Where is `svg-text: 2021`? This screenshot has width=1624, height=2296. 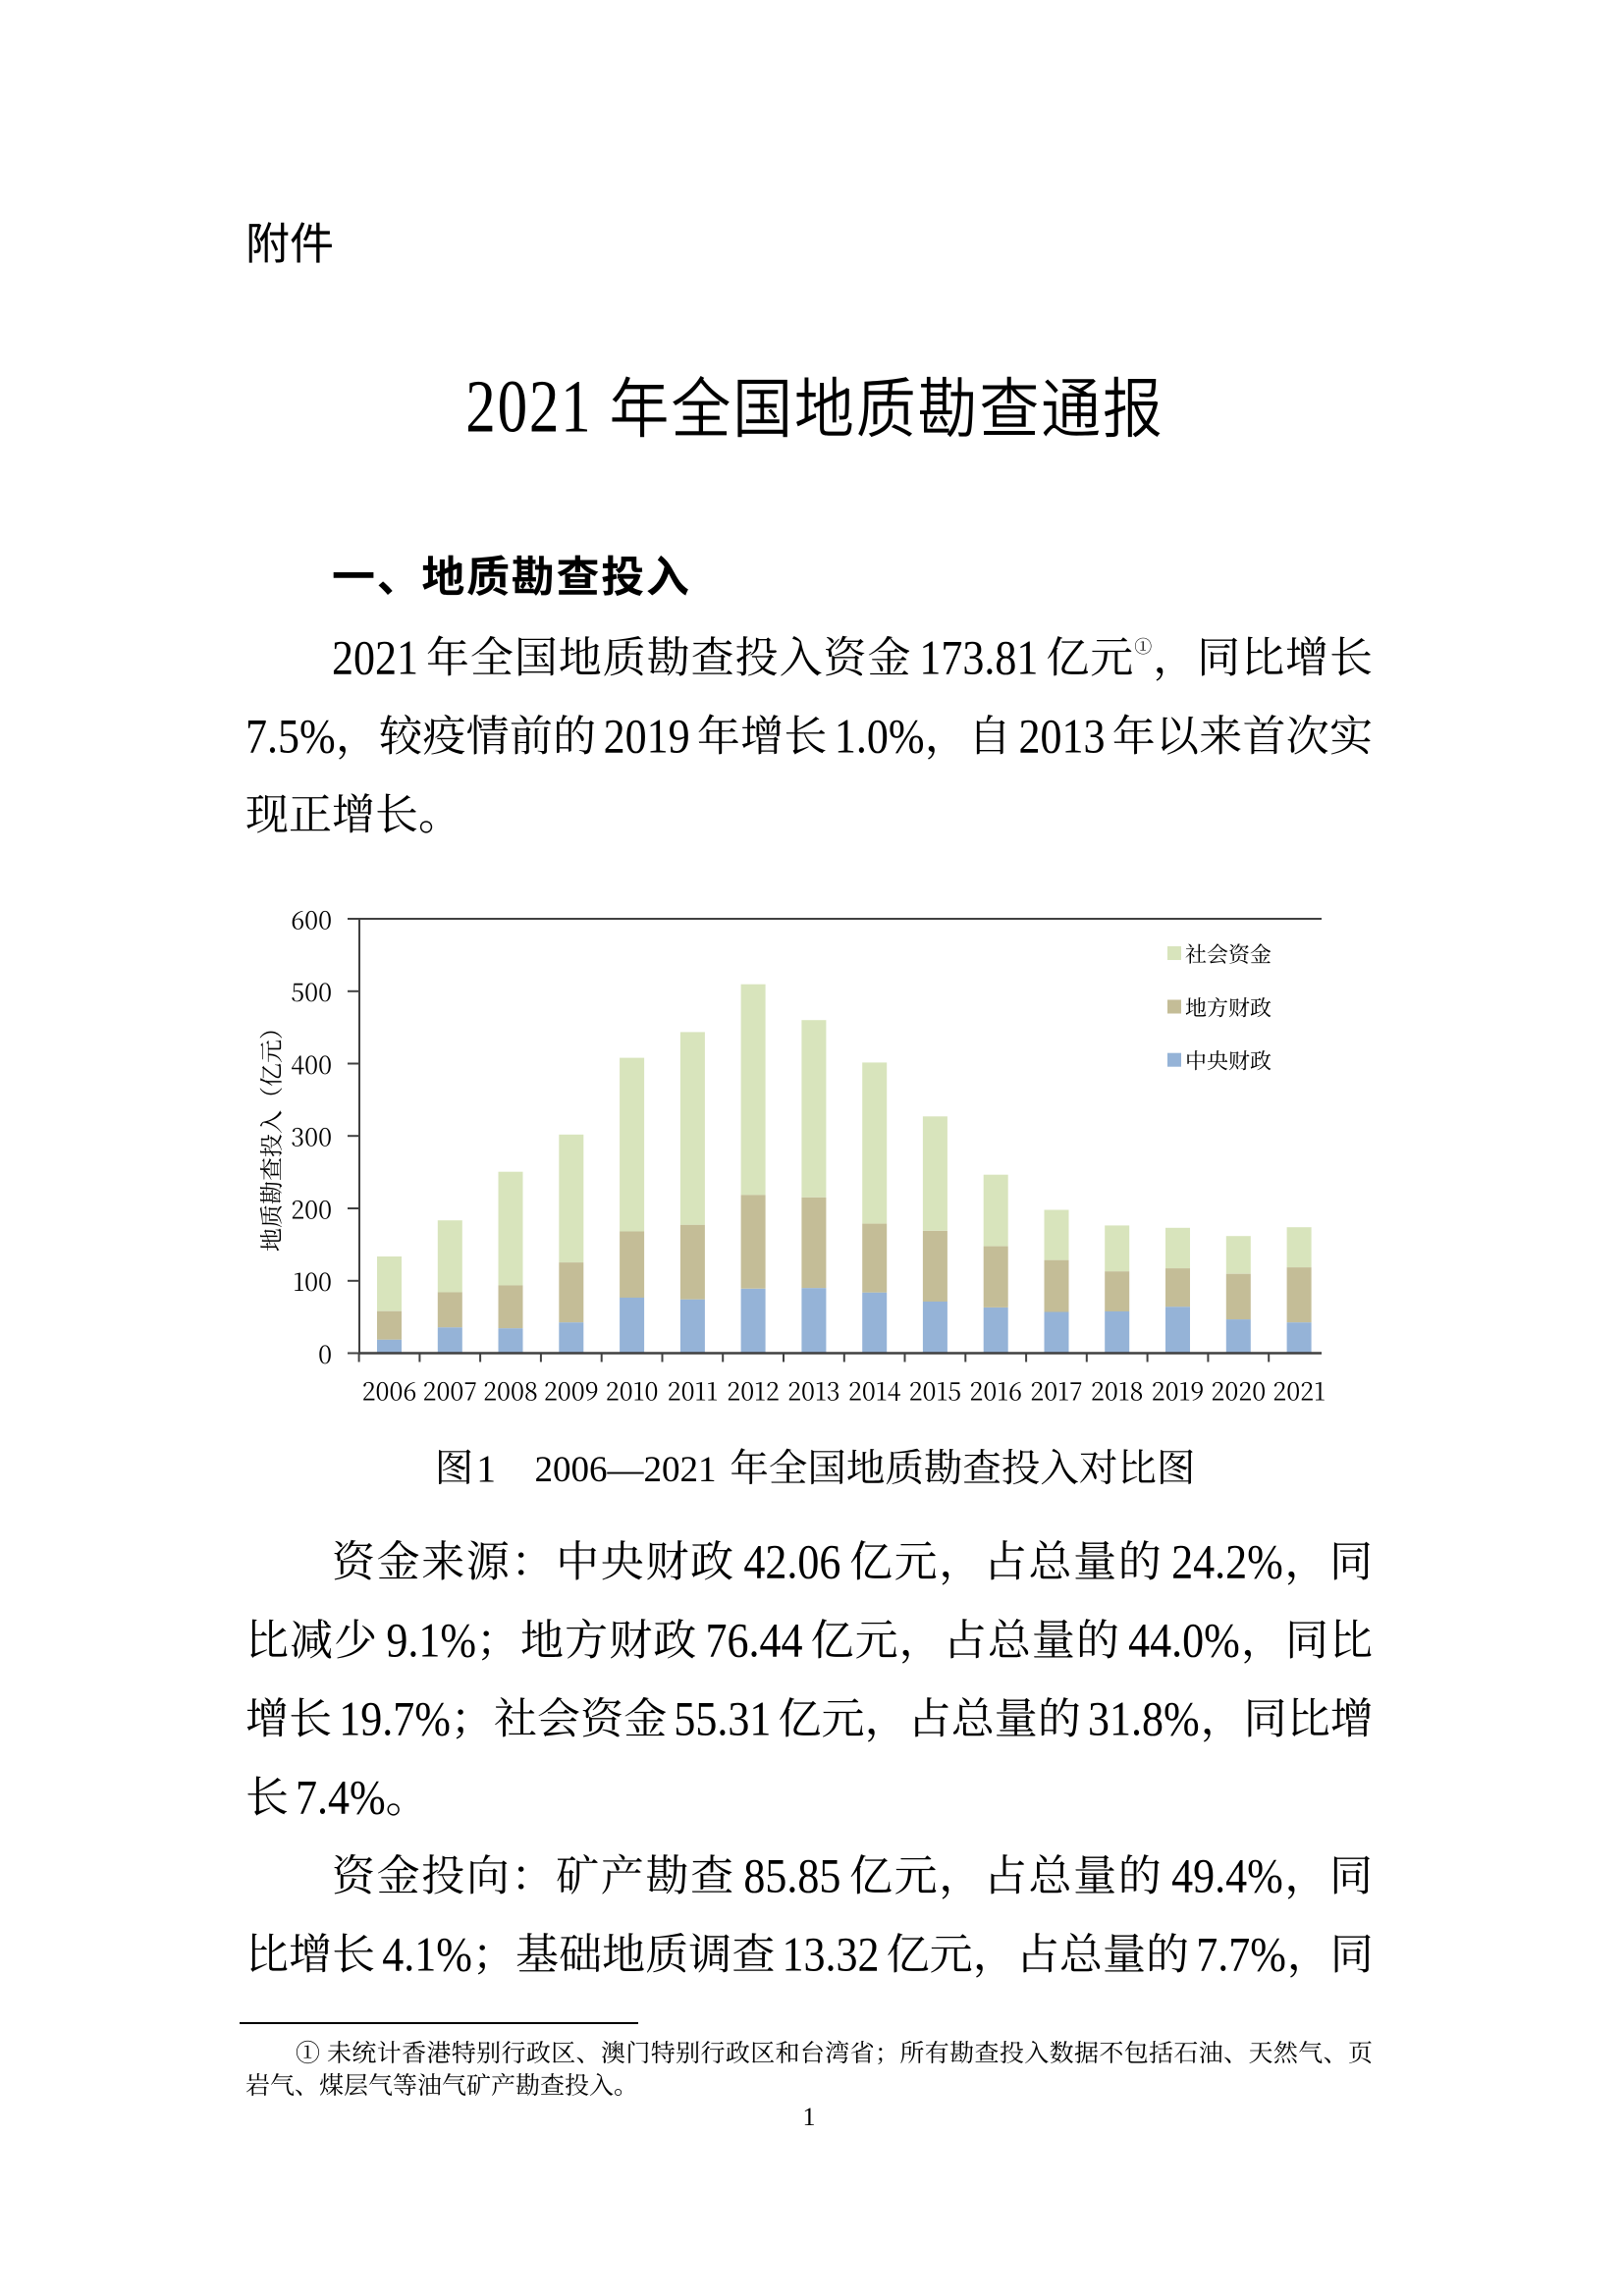 svg-text: 2021 is located at coordinates (1299, 1391).